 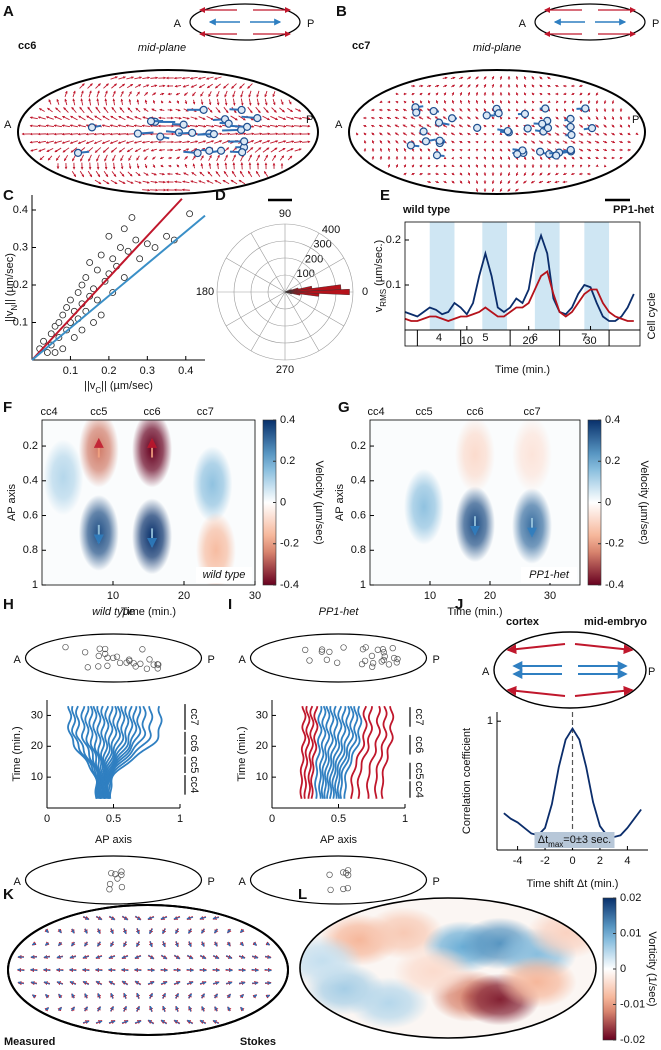 I want to click on colorbar-tick-label: -0.4, so click(x=289, y=585).